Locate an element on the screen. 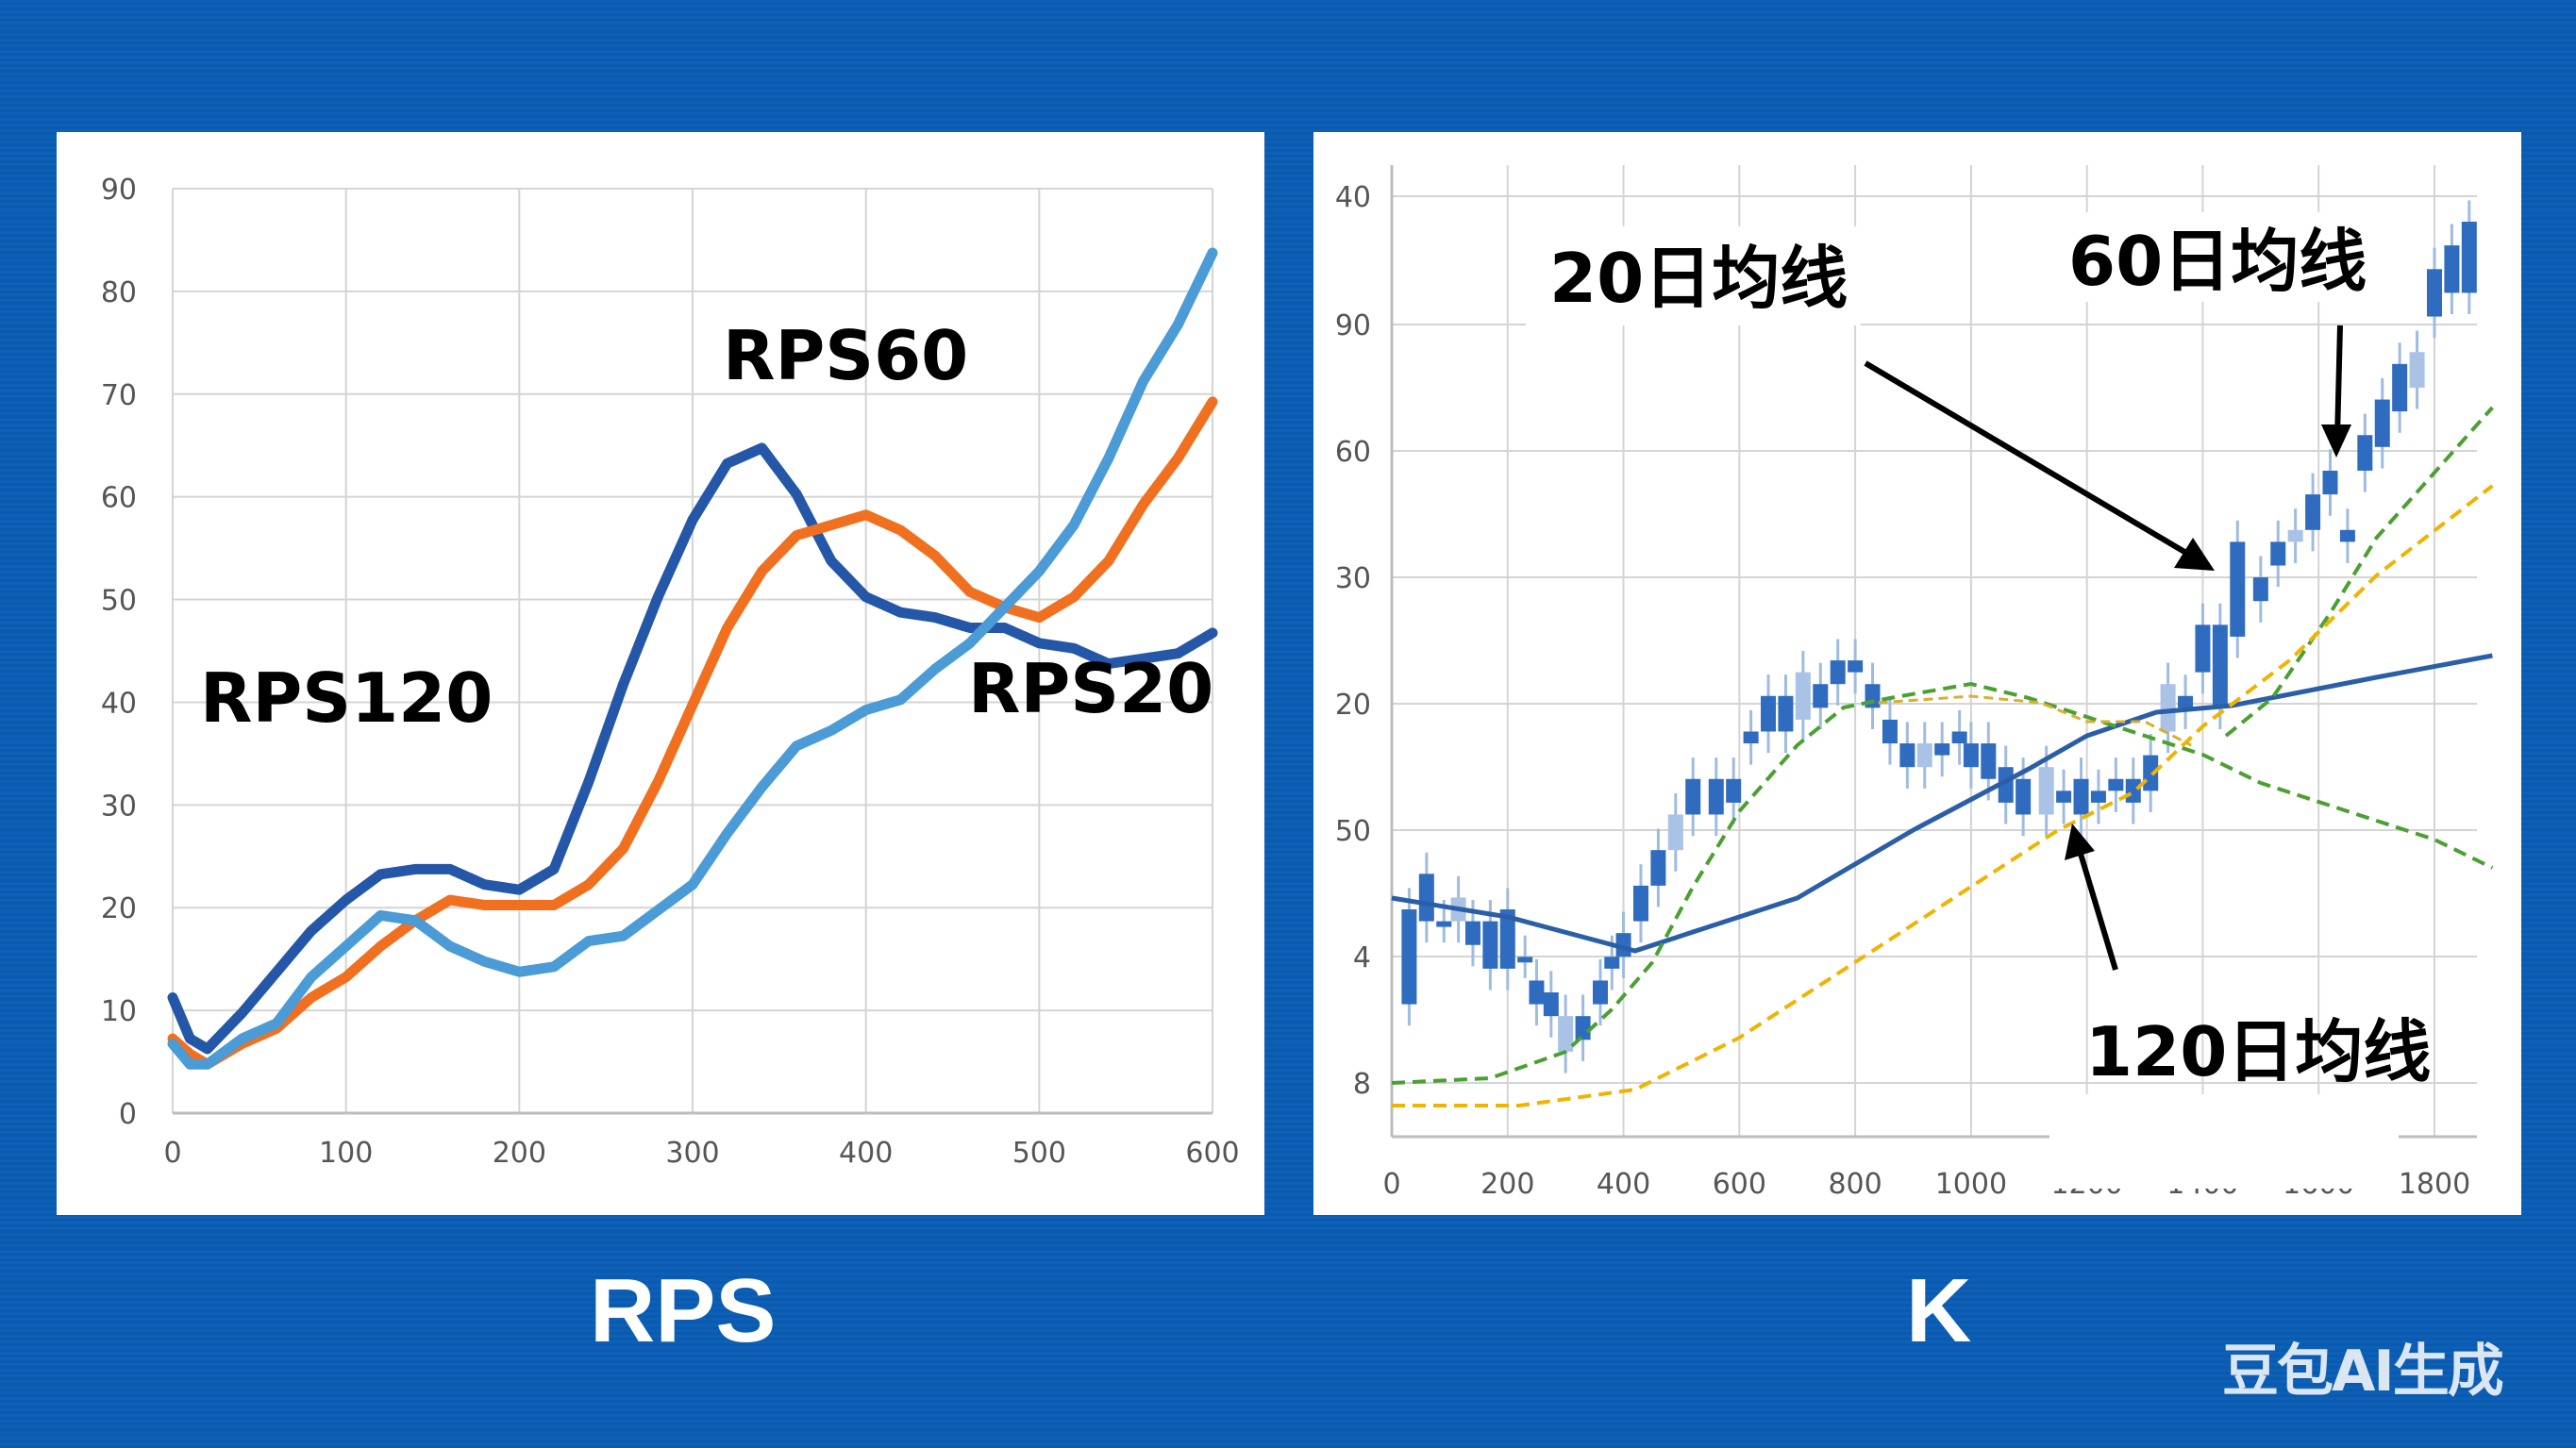  ma60-label: 60日均线 is located at coordinates (2217, 261).